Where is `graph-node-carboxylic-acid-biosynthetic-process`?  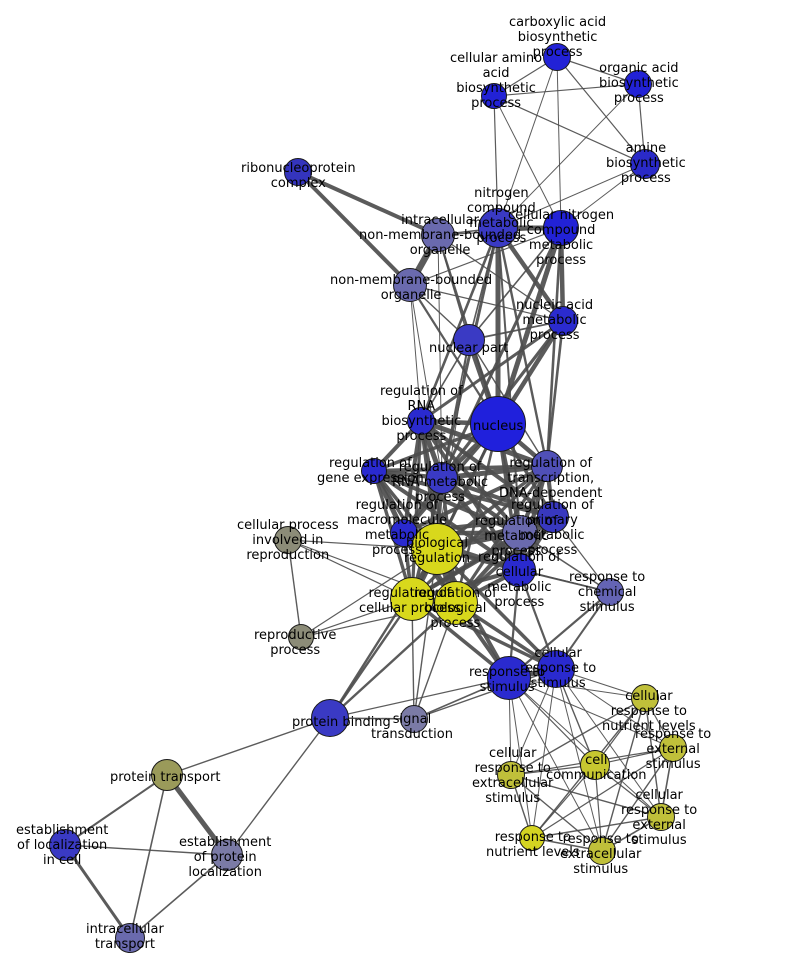 graph-node-carboxylic-acid-biosynthetic-process is located at coordinates (557, 57).